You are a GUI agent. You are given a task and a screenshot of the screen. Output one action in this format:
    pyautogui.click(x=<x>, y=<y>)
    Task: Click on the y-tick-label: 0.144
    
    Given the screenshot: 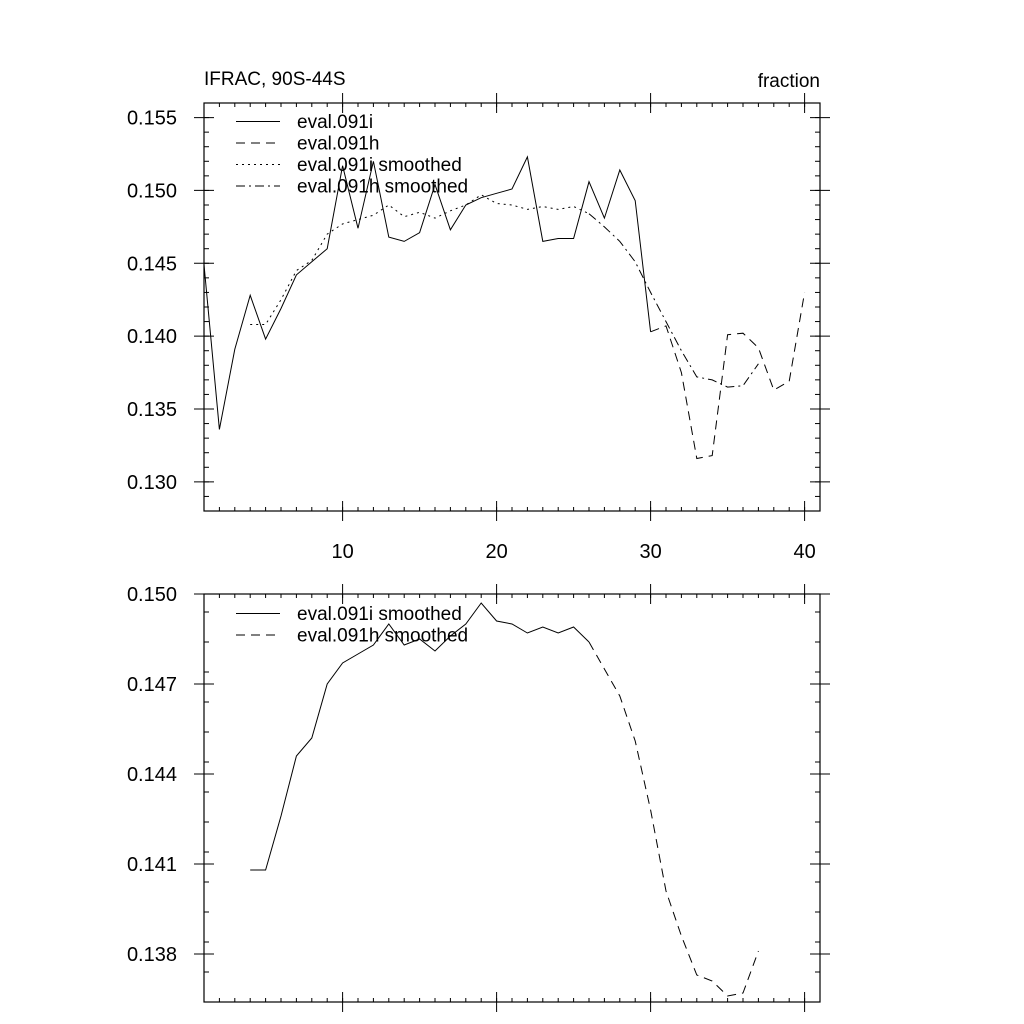 What is the action you would take?
    pyautogui.click(x=152, y=775)
    